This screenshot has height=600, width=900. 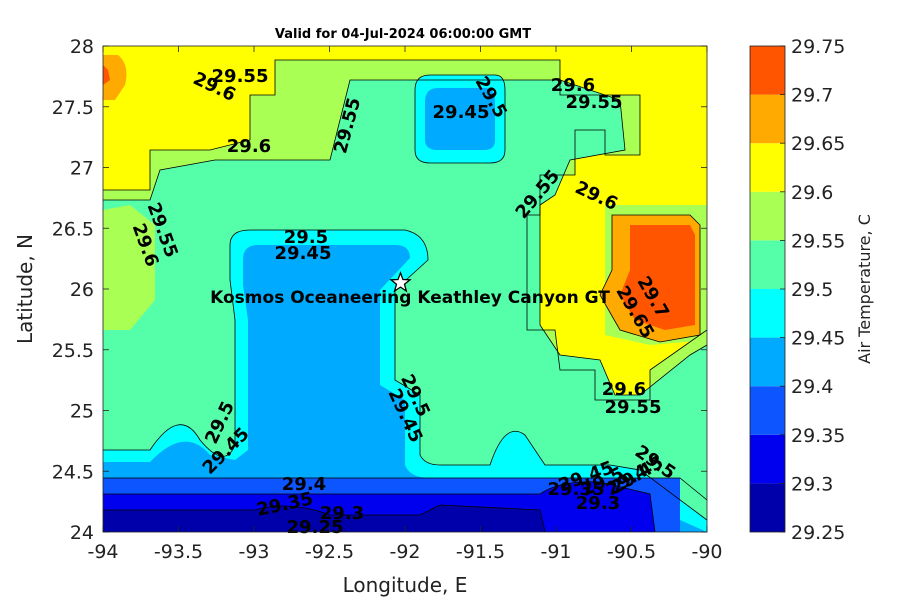 What do you see at coordinates (480, 552) in the screenshot?
I see `x-tick-label: -91.5` at bounding box center [480, 552].